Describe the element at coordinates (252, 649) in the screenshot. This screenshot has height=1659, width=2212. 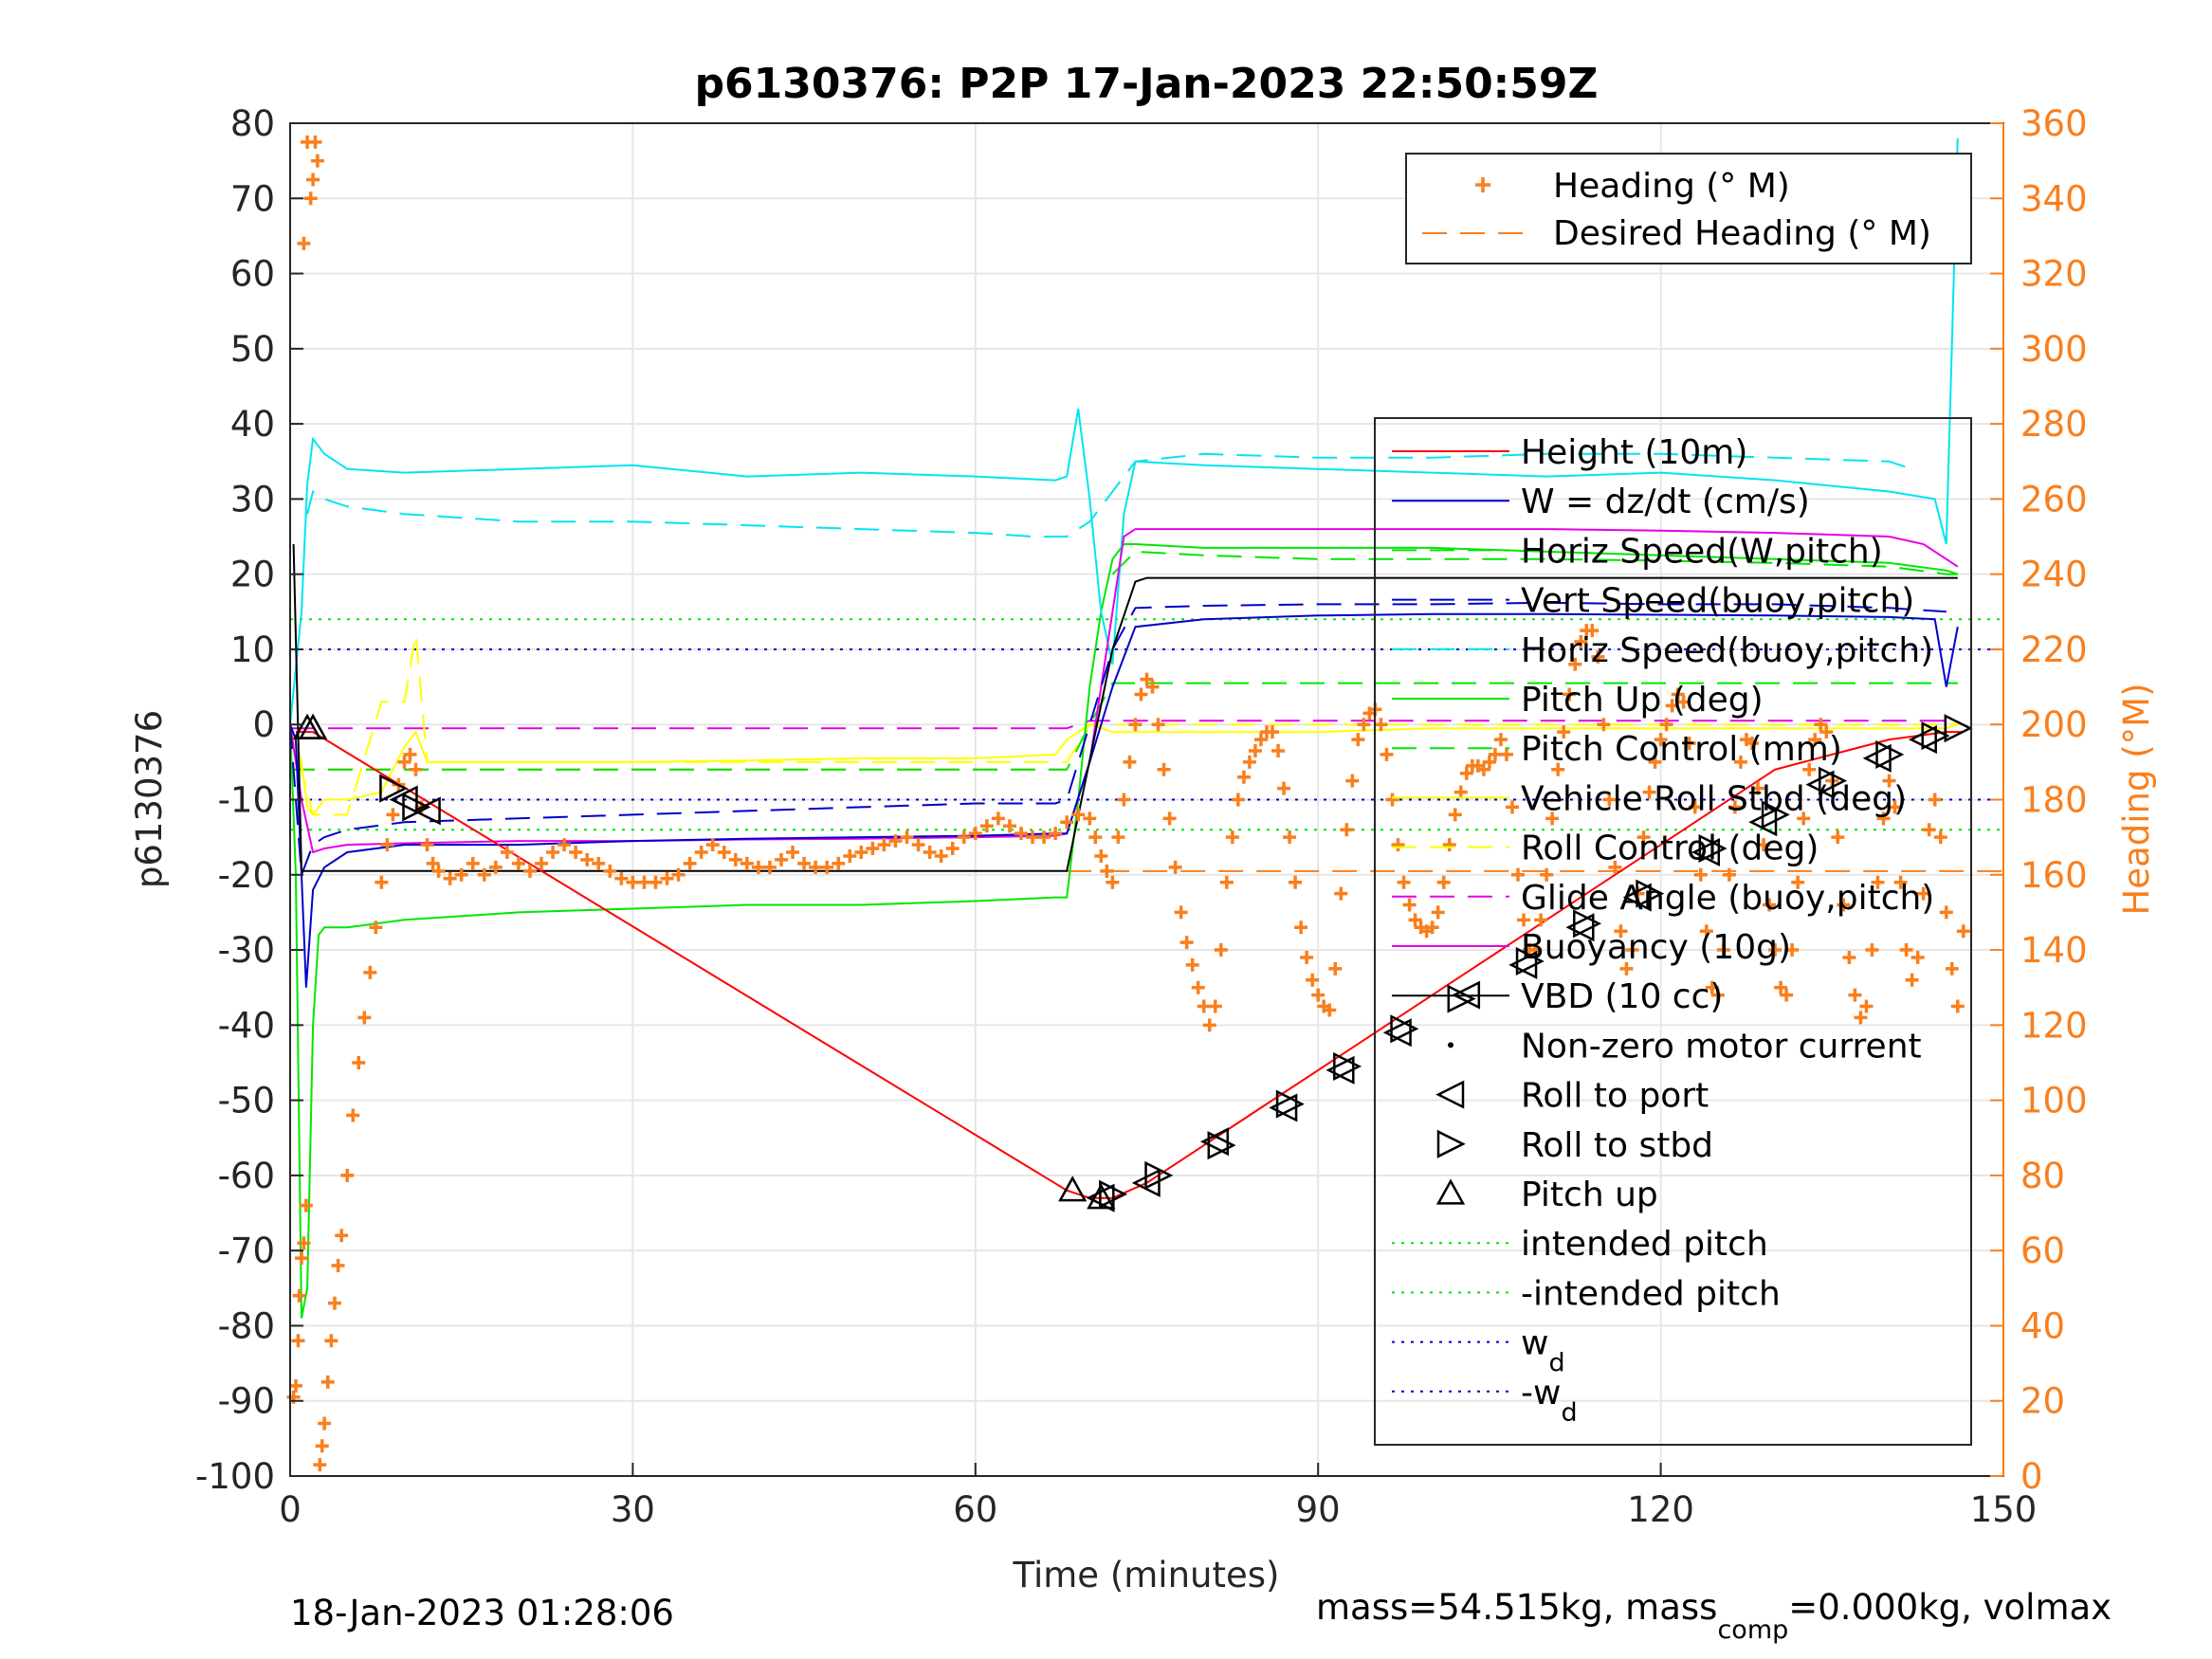
I see `y-tick-label: 10` at that location.